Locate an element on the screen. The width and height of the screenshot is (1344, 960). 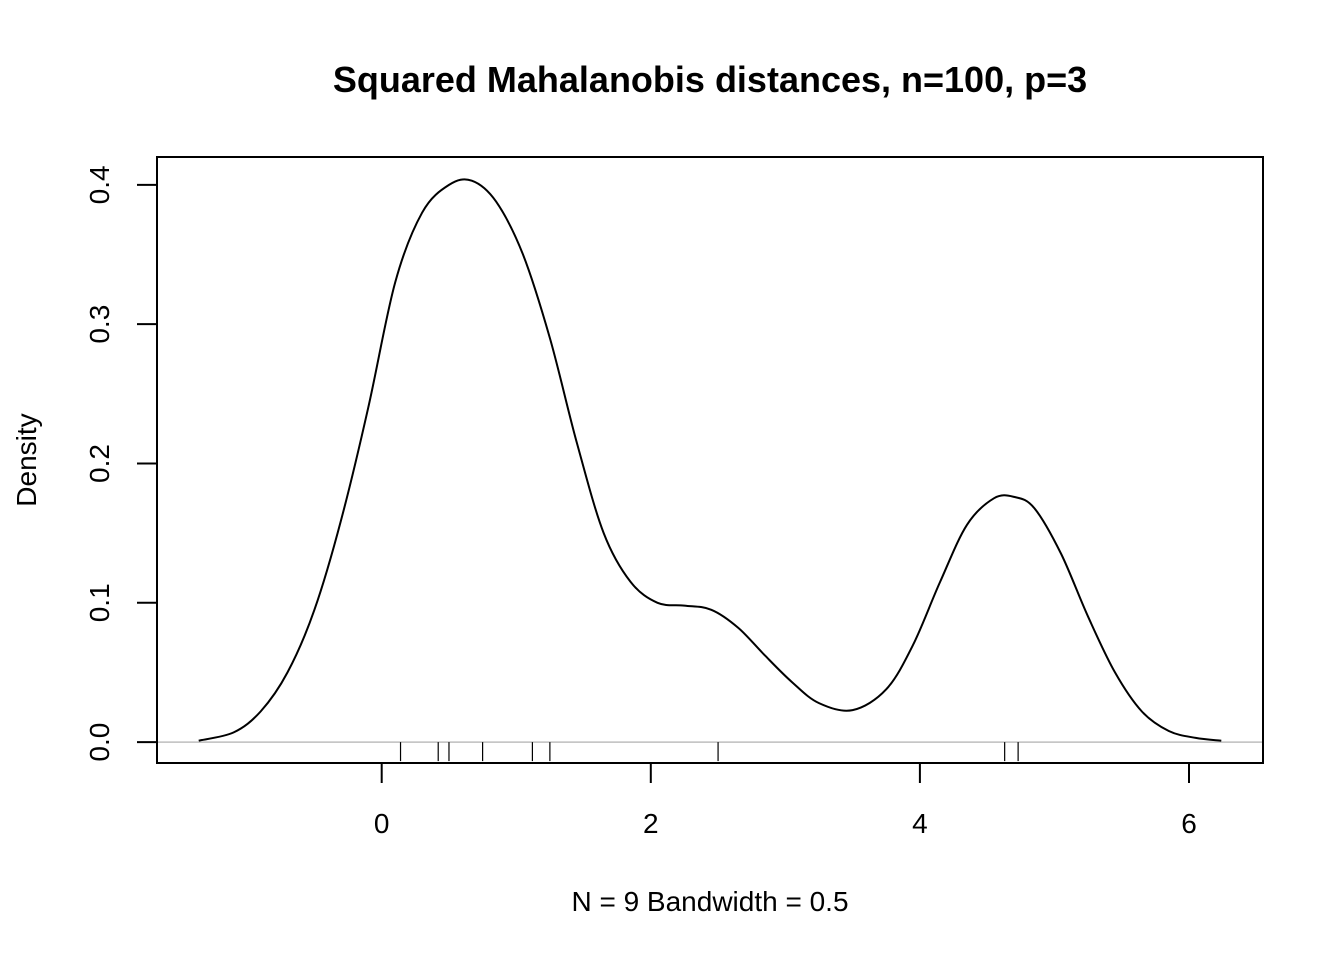
y-tick-label: 0.1 is located at coordinates (99, 602).